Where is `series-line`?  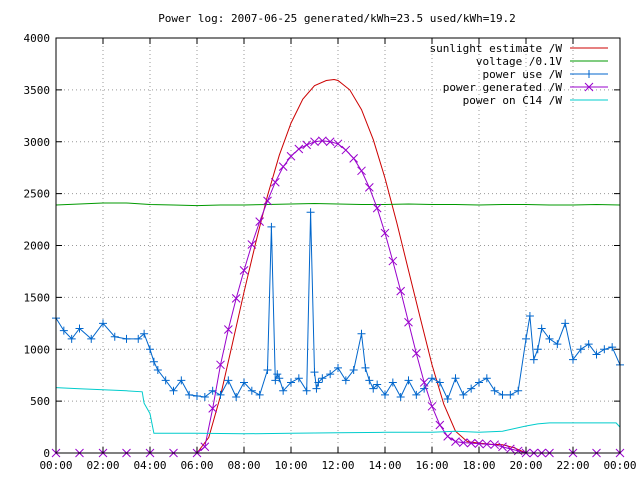
series-line is located at coordinates (338, 411).